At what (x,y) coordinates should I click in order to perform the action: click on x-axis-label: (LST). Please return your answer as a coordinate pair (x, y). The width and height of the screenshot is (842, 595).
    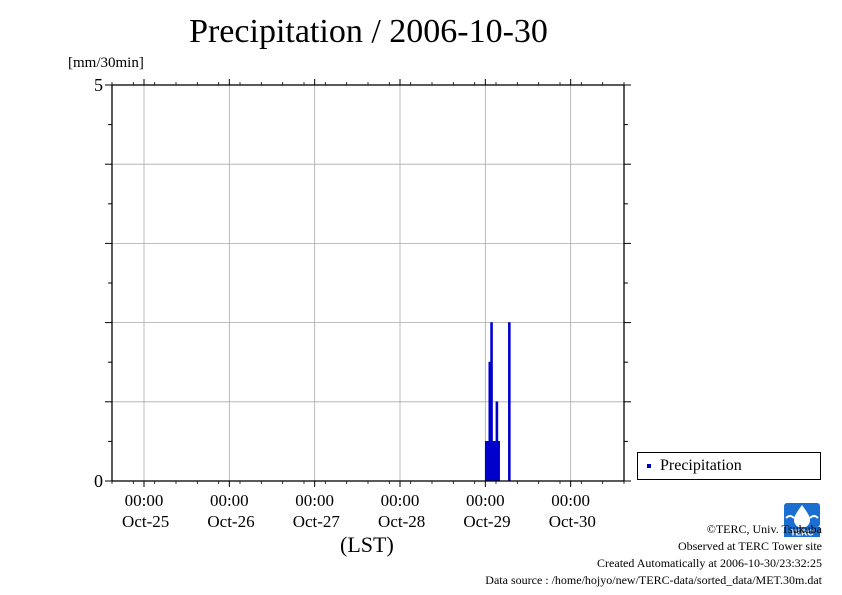
    Looking at the image, I should click on (367, 544).